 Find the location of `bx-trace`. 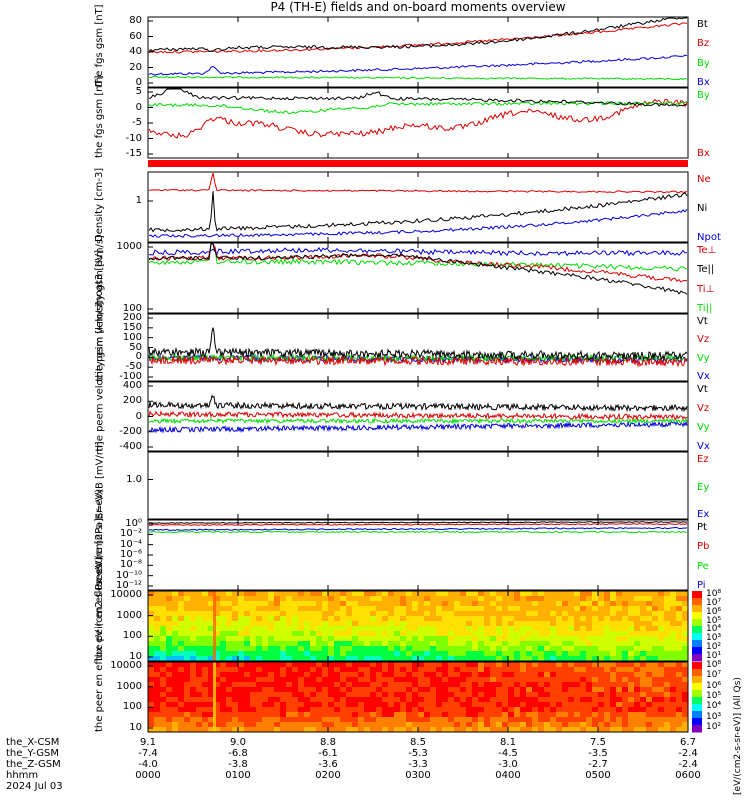

bx-trace is located at coordinates (418, 65).